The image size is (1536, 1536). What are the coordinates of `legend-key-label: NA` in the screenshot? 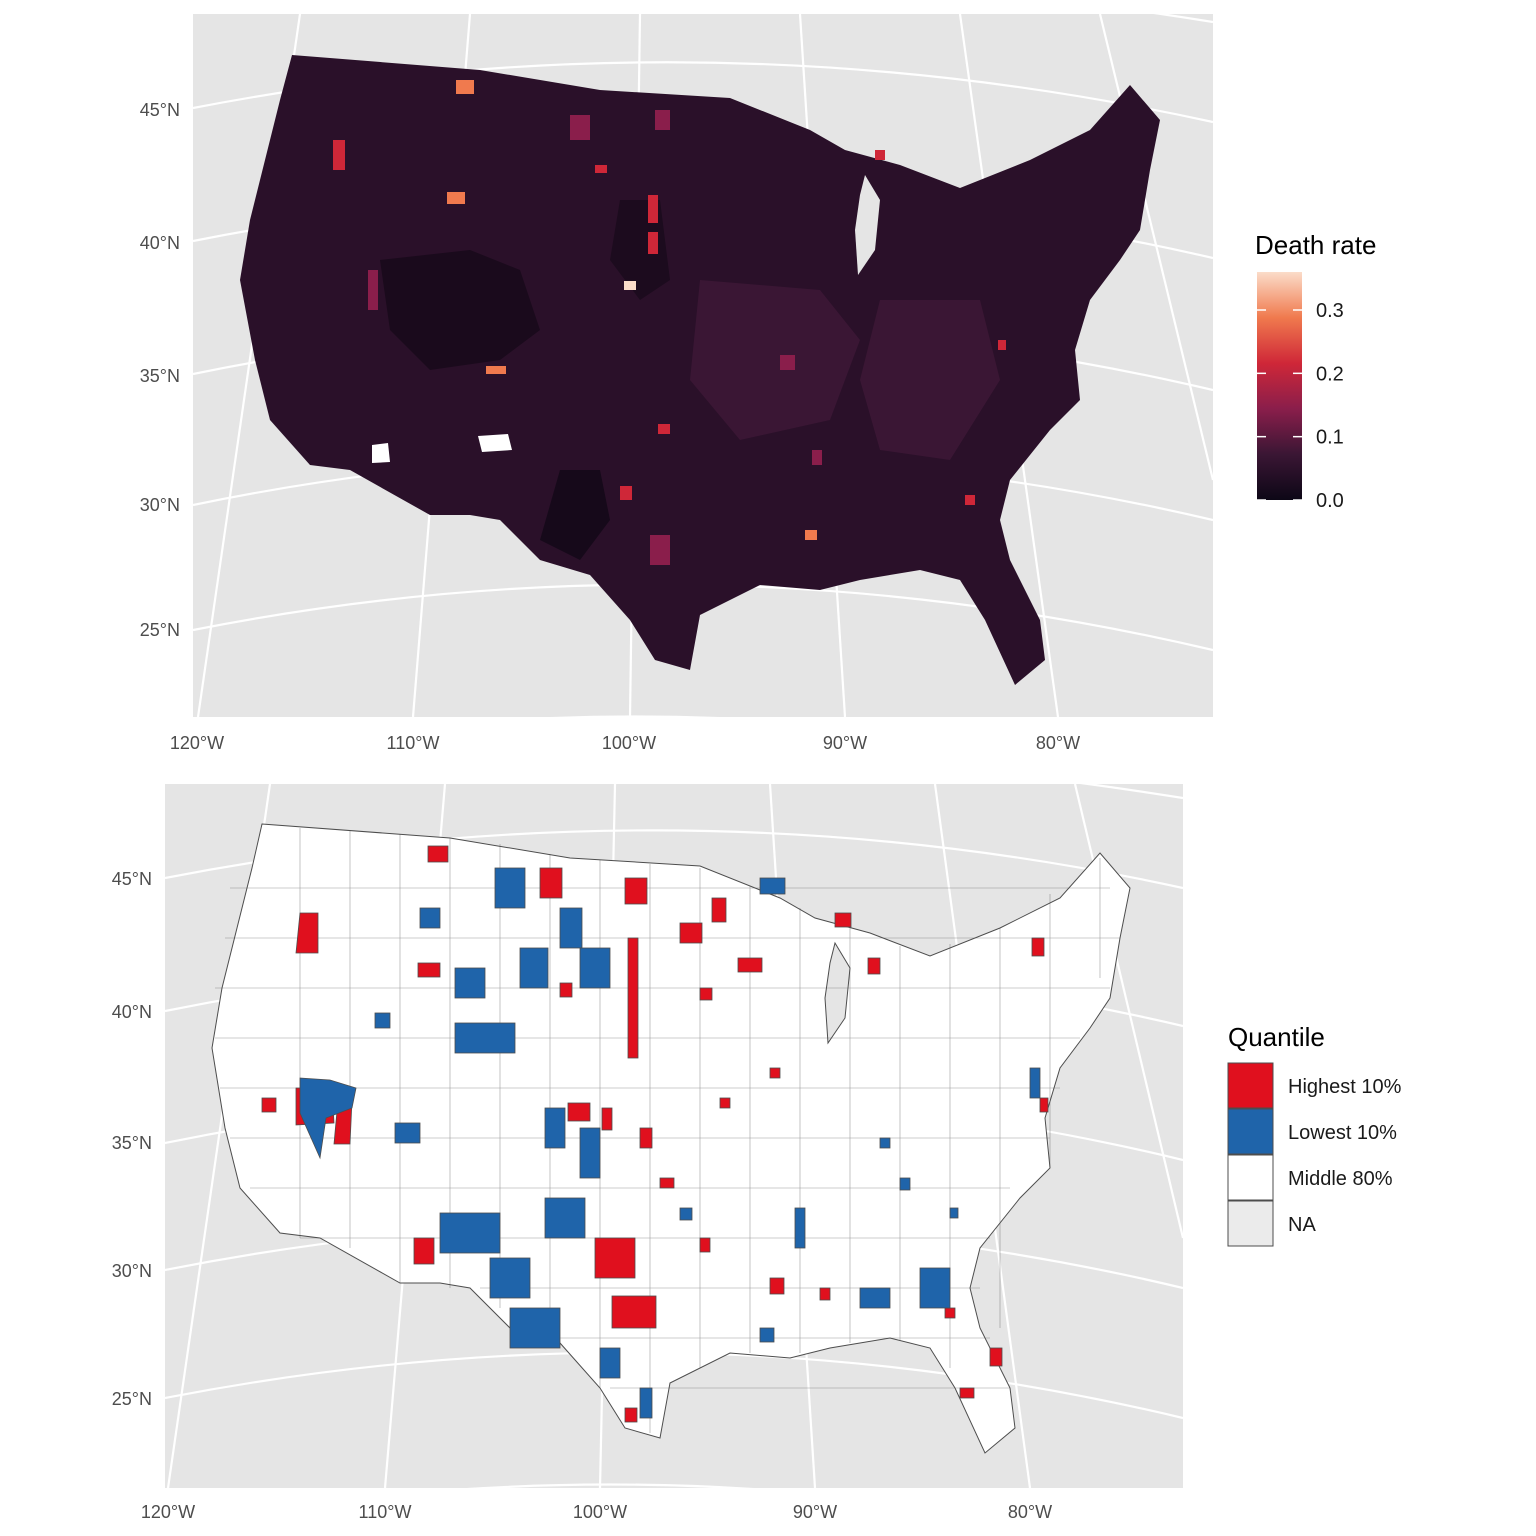 It's located at (1302, 1225).